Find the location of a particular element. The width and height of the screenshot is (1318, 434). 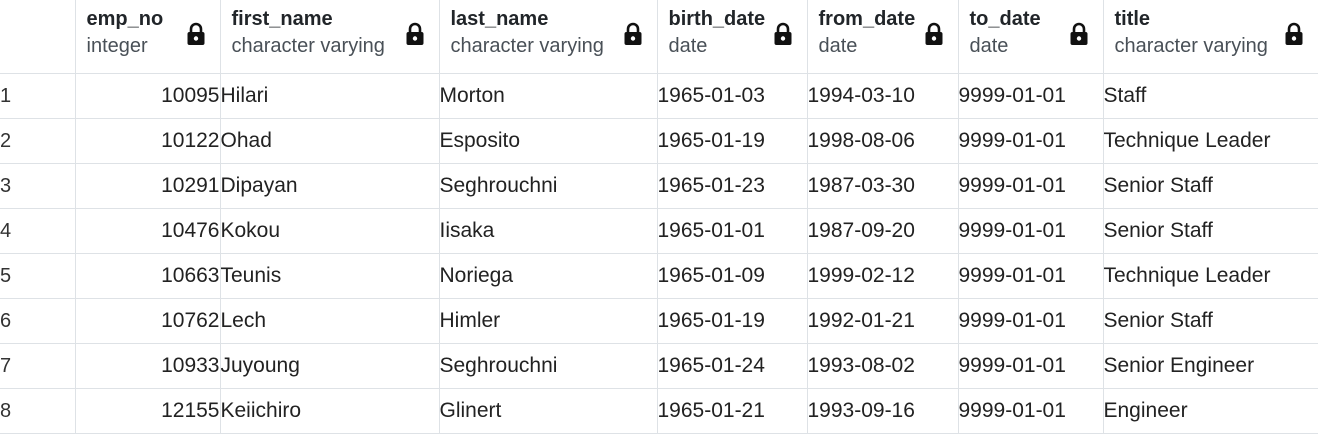

cell-from-date: 1994-03-10 is located at coordinates (882, 96).